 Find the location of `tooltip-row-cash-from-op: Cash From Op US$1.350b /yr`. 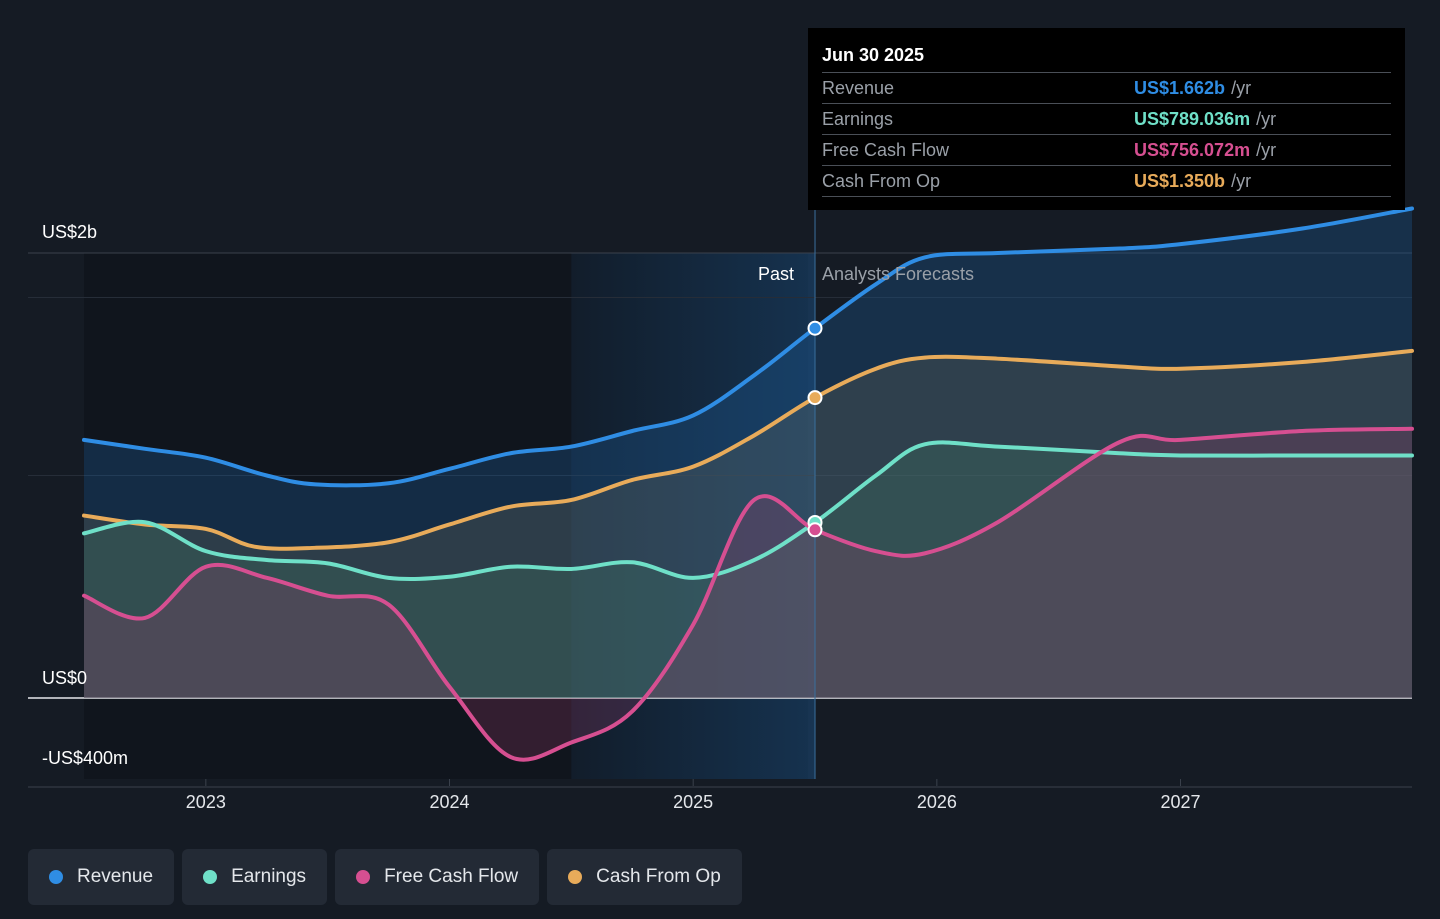

tooltip-row-cash-from-op: Cash From Op US$1.350b /yr is located at coordinates (1106, 181).